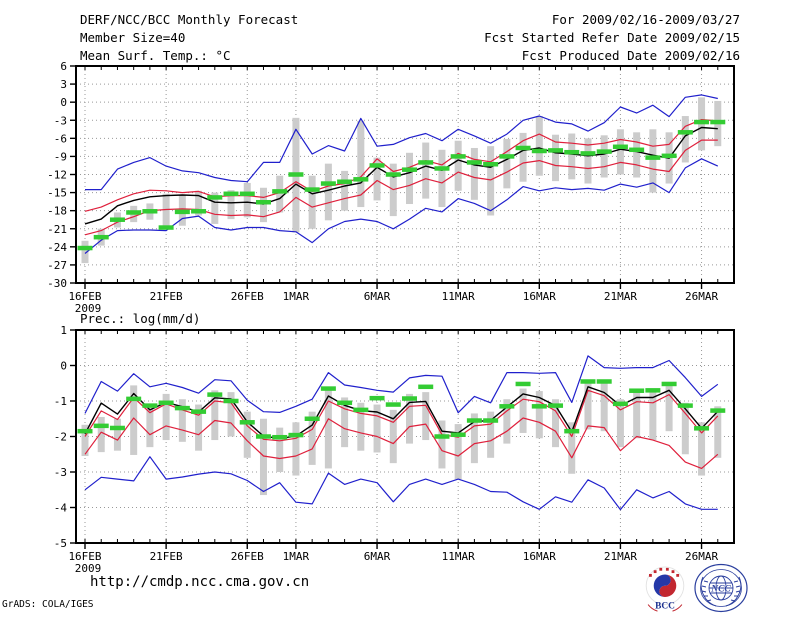  I want to click on svg-text: -6, so click(60, 138).